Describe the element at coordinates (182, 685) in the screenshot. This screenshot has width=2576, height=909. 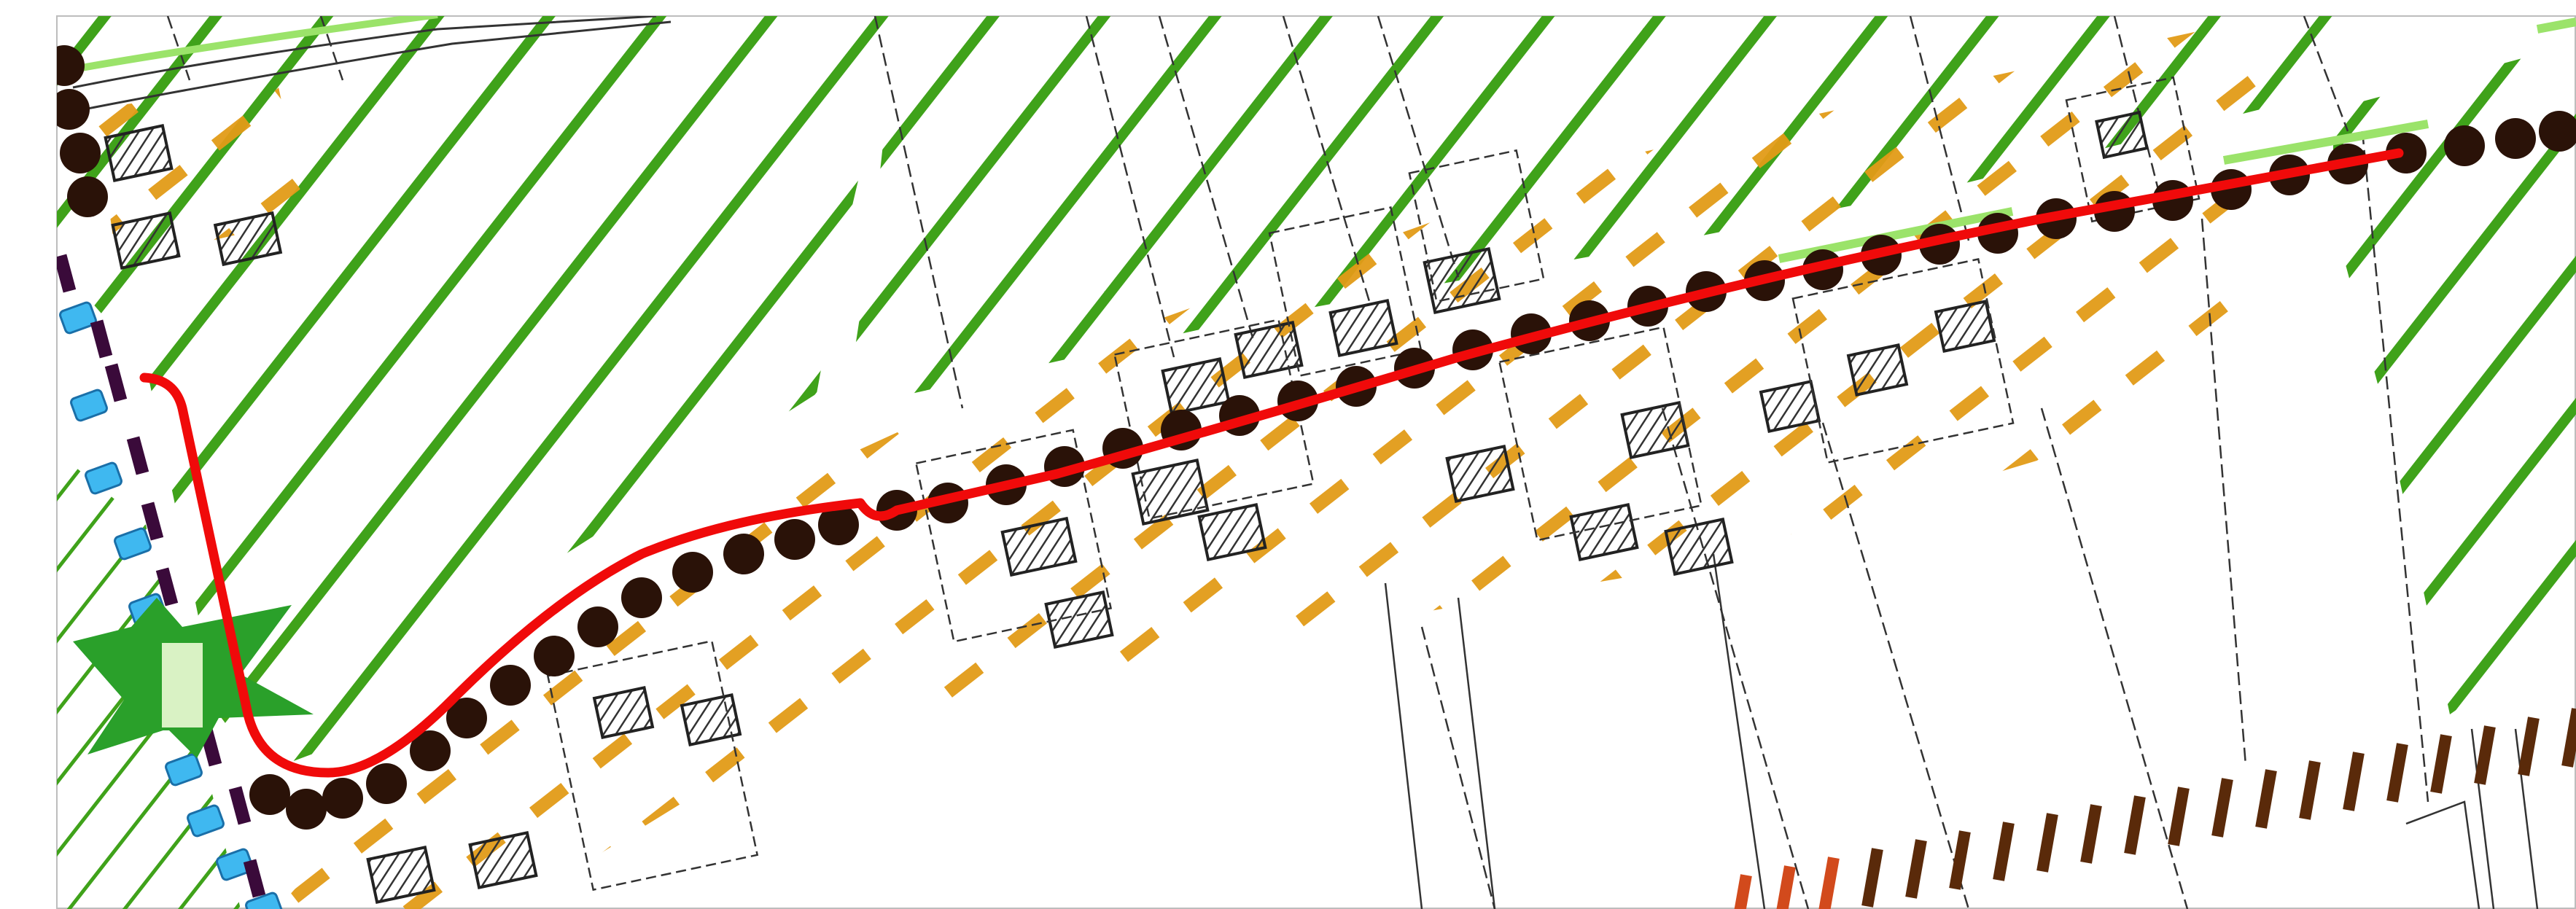
I see `green-star-detail` at that location.